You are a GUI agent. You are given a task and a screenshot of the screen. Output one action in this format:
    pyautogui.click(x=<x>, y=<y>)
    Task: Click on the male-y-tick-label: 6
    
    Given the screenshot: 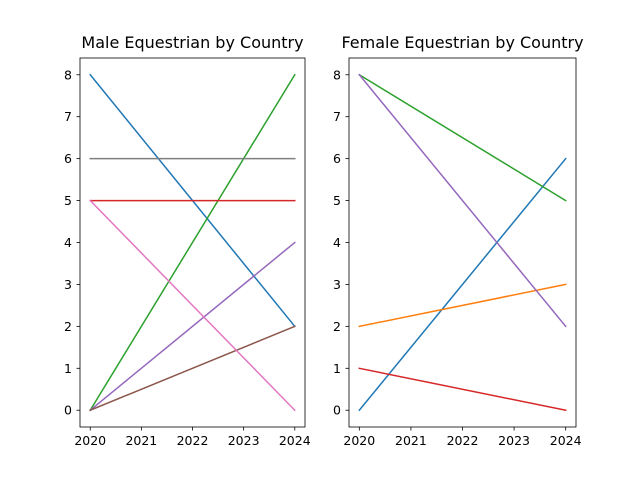 What is the action you would take?
    pyautogui.click(x=68, y=158)
    